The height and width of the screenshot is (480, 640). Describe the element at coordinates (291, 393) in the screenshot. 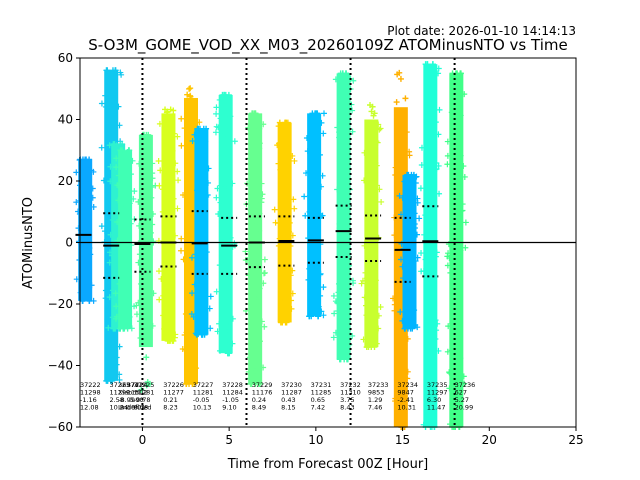

I see `annotation-line: 11287` at that location.